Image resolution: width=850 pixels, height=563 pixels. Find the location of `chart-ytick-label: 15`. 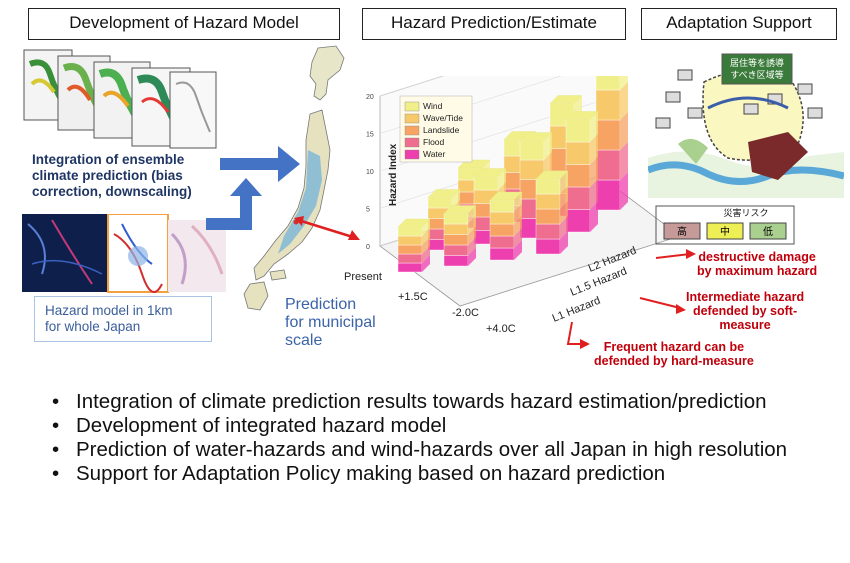

chart-ytick-label: 15 is located at coordinates (370, 135).